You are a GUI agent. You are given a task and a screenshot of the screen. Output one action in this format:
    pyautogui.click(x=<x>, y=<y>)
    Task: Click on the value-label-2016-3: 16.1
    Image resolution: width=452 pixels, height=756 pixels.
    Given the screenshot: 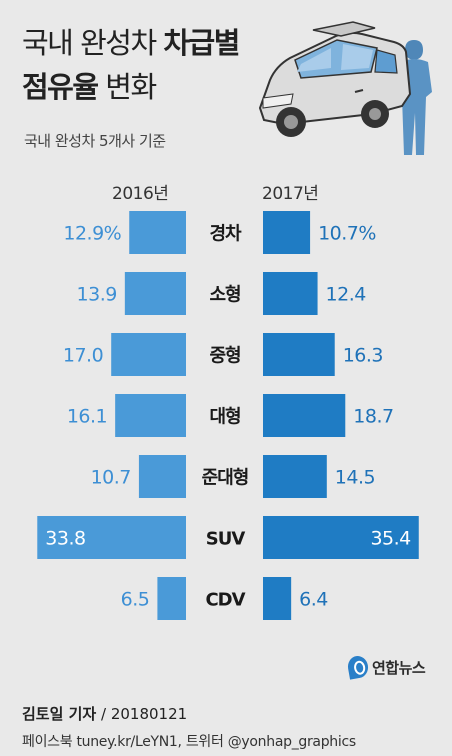 What is the action you would take?
    pyautogui.click(x=87, y=417)
    